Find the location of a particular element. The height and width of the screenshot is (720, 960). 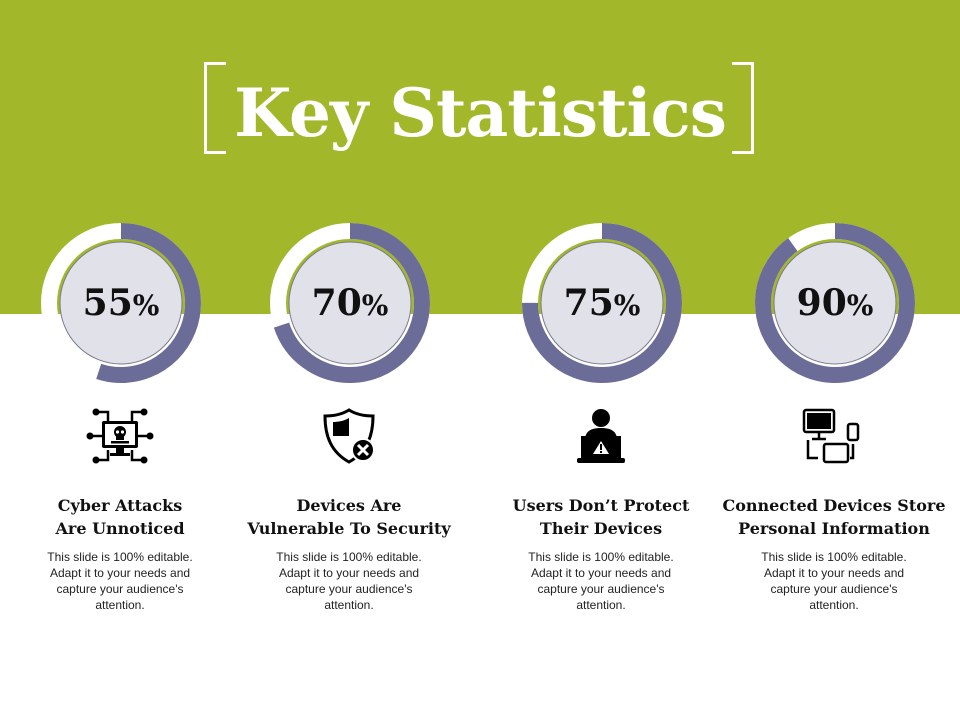

user-laptop-warning-icon is located at coordinates (601, 436).